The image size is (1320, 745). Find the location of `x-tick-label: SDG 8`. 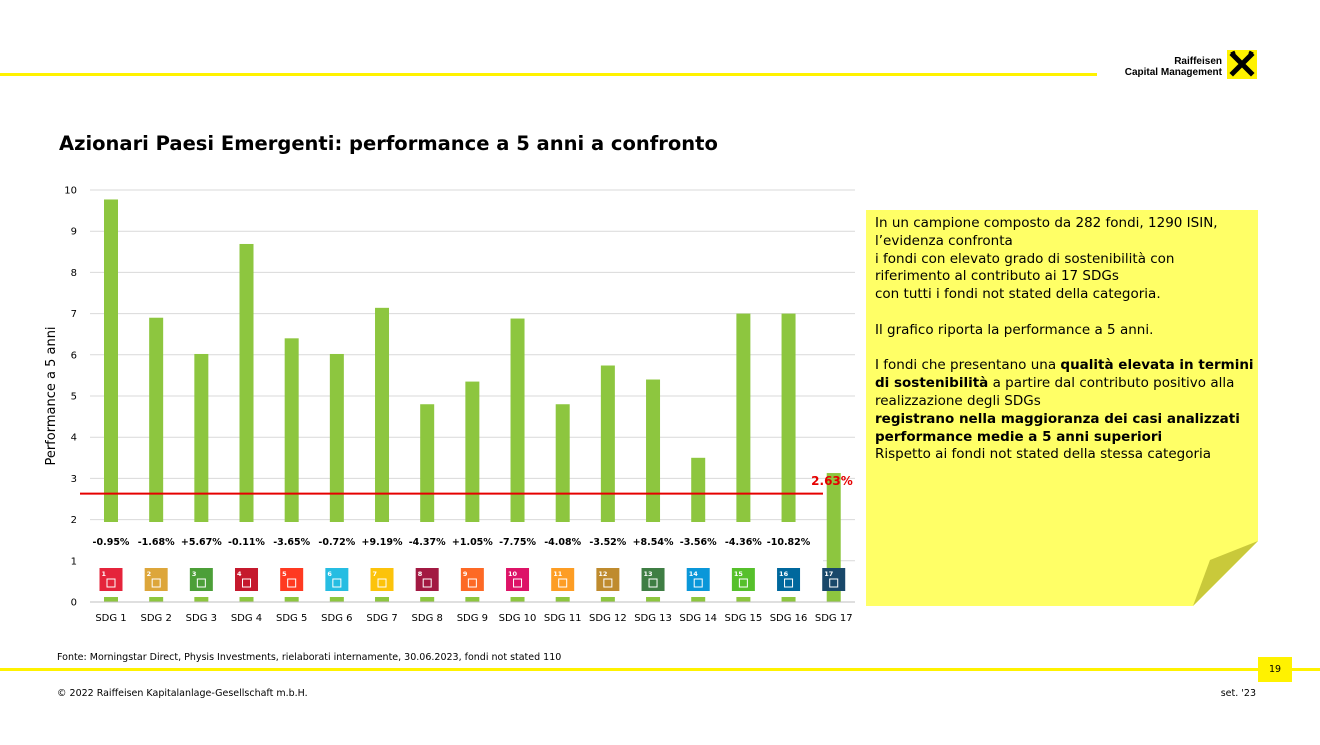

x-tick-label: SDG 8 is located at coordinates (427, 618).